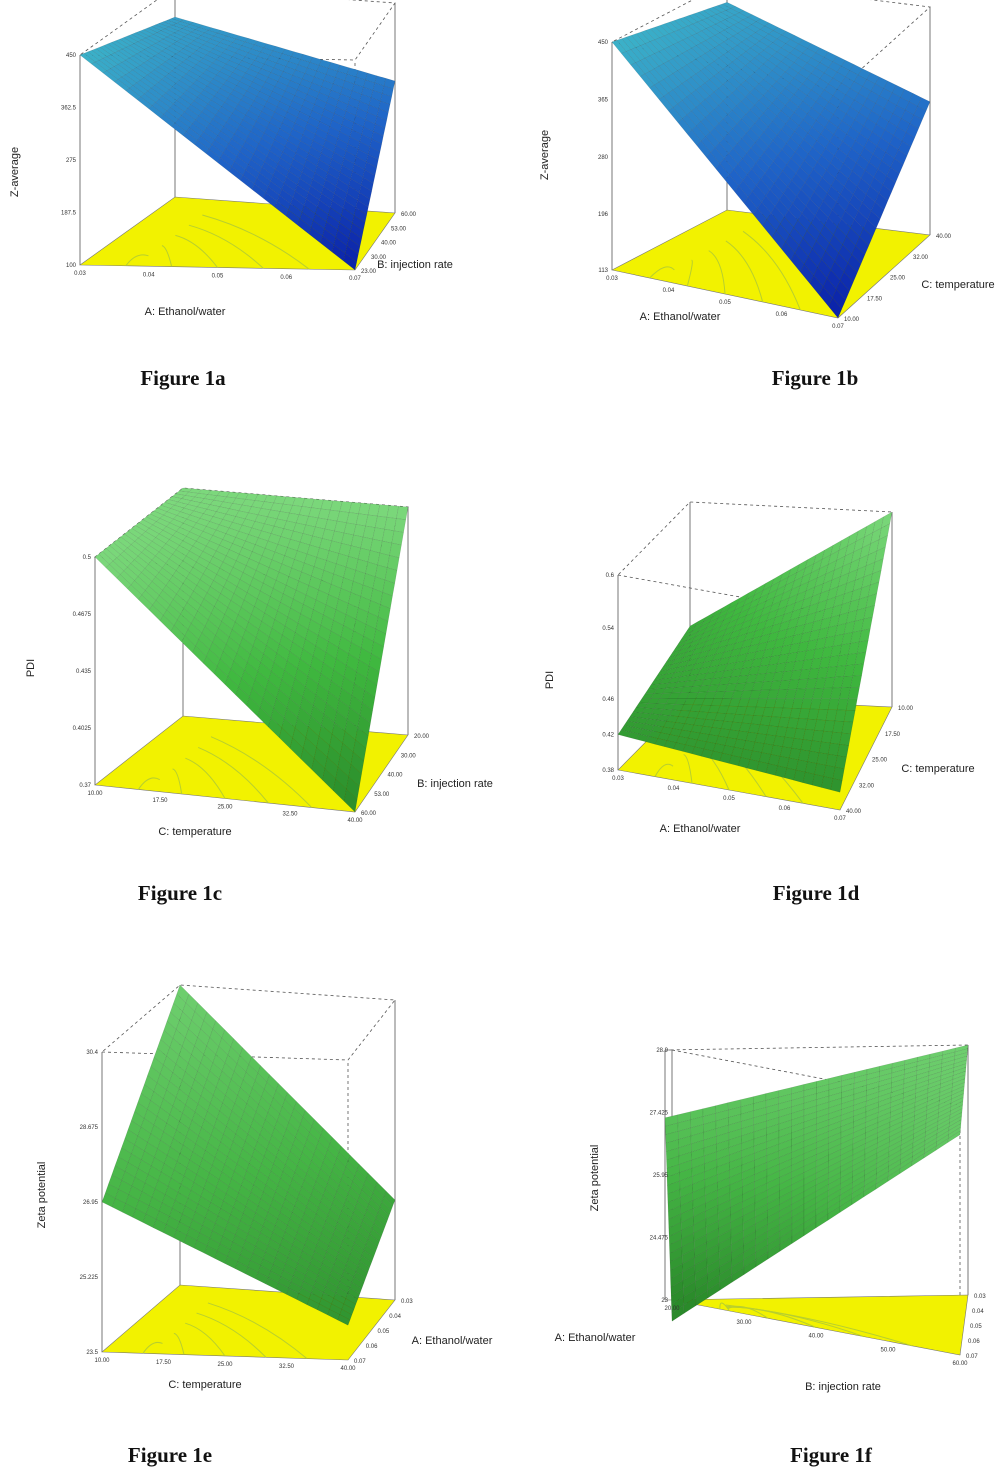 This screenshot has width=1000, height=1470. I want to click on caption-figure-1f: Figure 1f, so click(831, 1455).